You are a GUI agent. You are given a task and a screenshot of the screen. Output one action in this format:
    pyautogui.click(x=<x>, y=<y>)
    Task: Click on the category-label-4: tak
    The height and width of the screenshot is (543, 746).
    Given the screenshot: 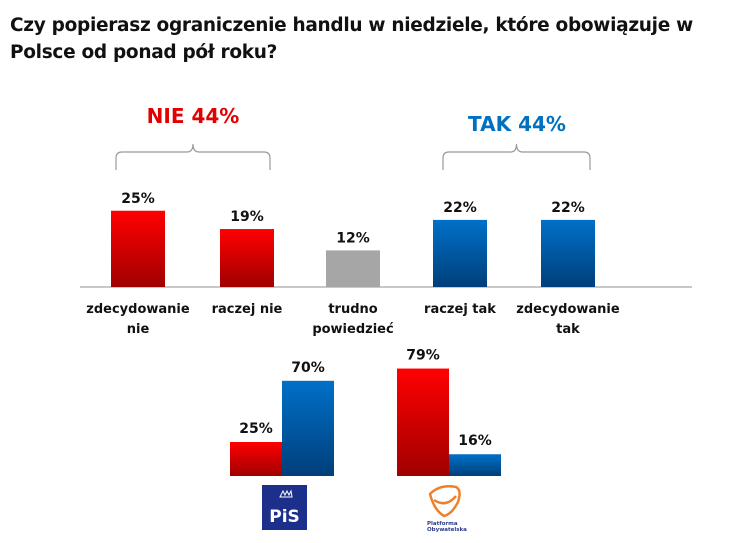 What is the action you would take?
    pyautogui.click(x=568, y=329)
    